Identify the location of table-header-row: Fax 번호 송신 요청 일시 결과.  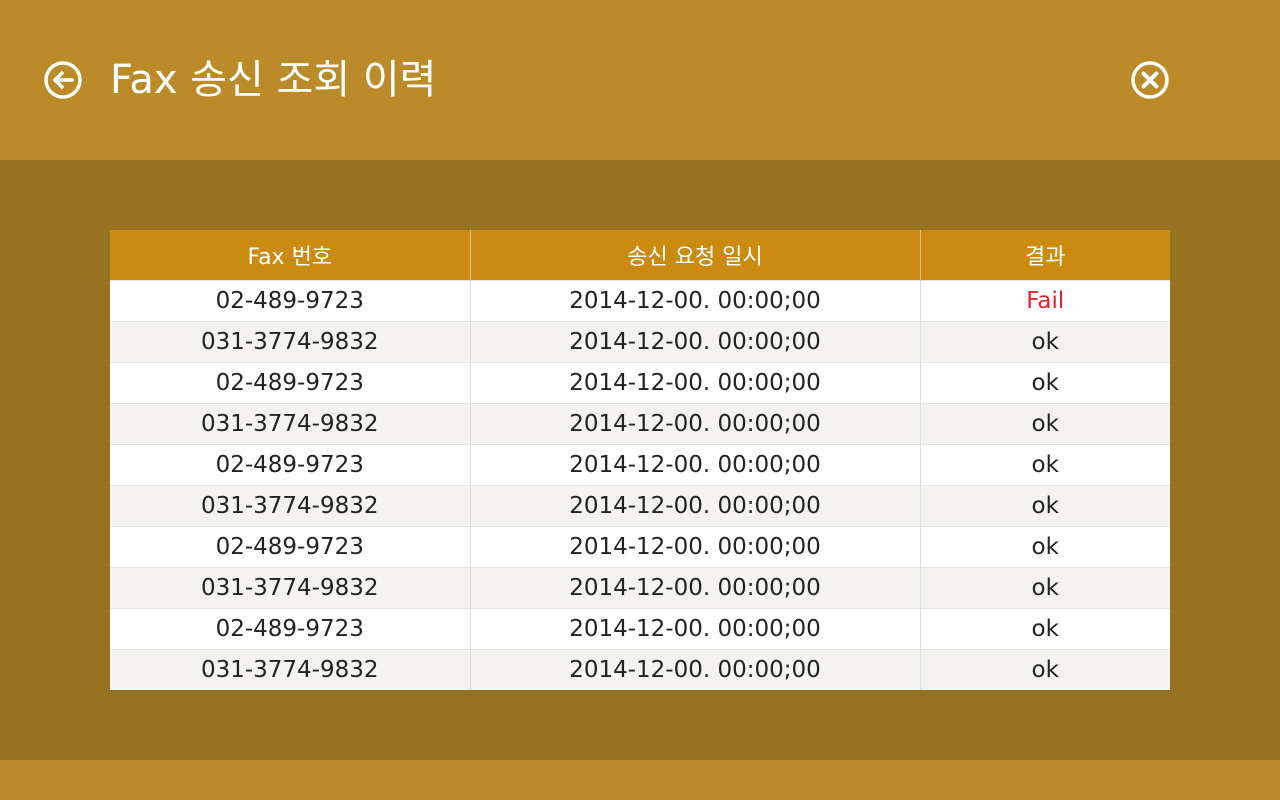
(640, 255).